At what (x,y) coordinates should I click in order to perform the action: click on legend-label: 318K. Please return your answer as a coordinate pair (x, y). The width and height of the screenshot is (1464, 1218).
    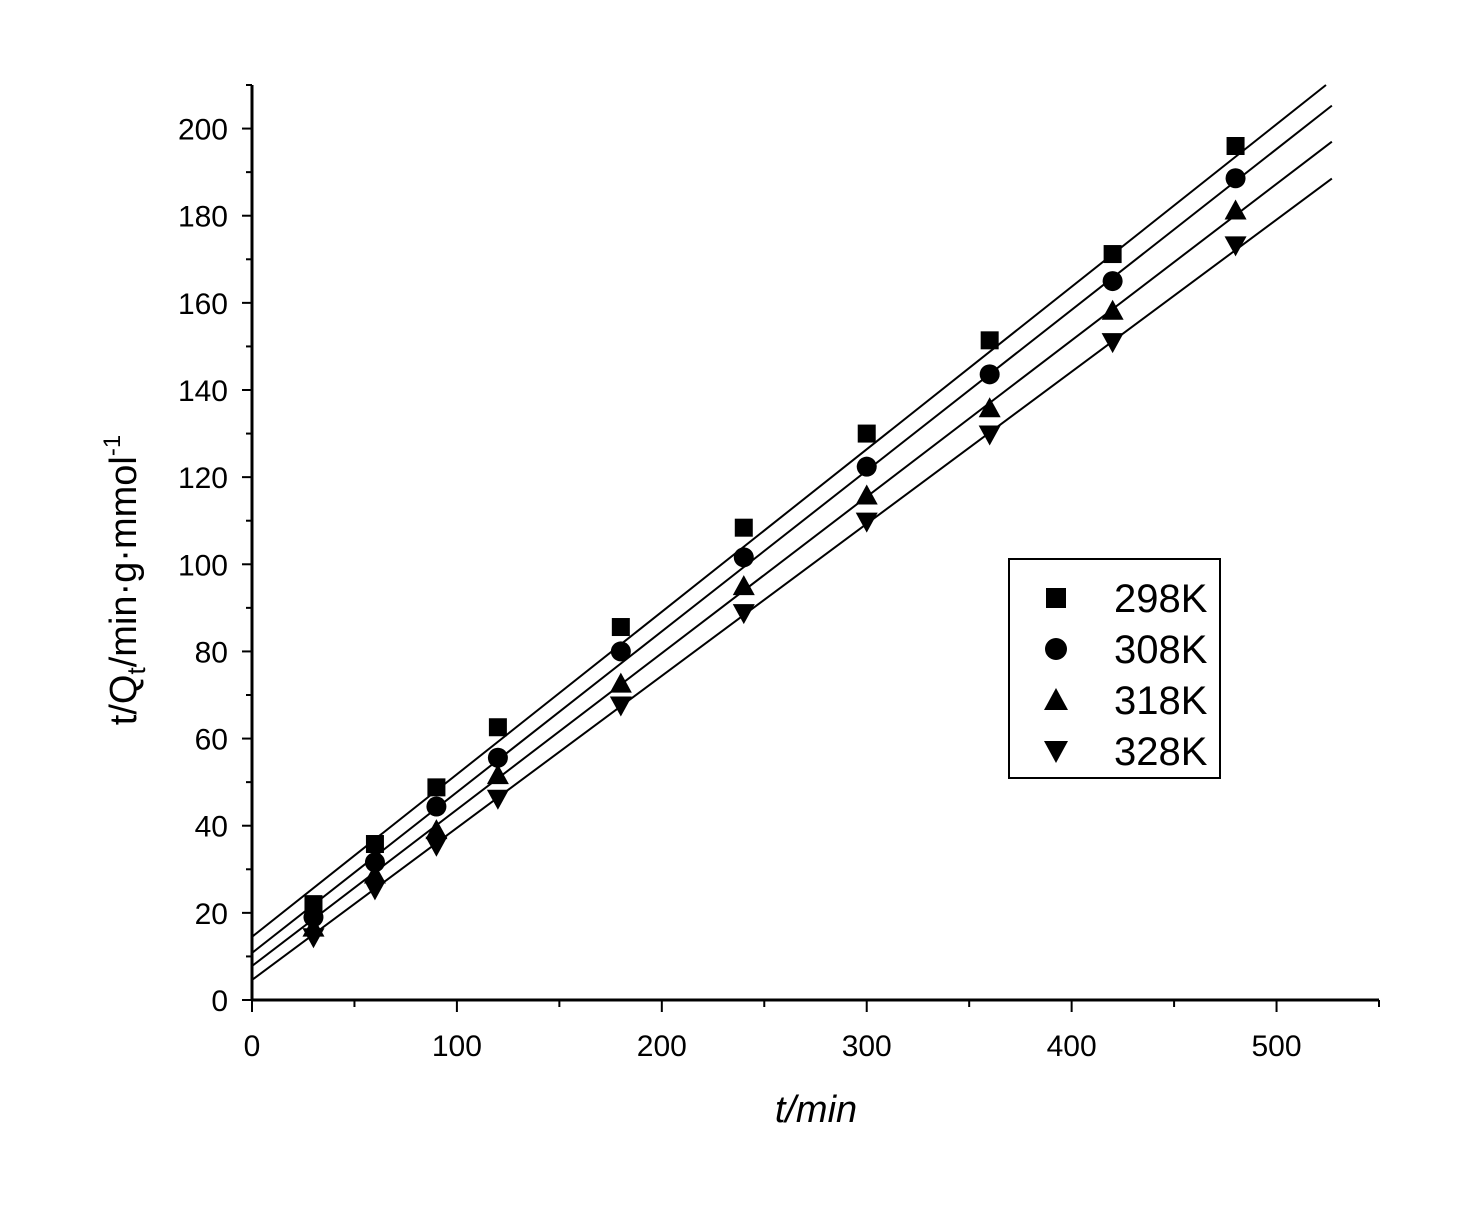
    Looking at the image, I should click on (1161, 701).